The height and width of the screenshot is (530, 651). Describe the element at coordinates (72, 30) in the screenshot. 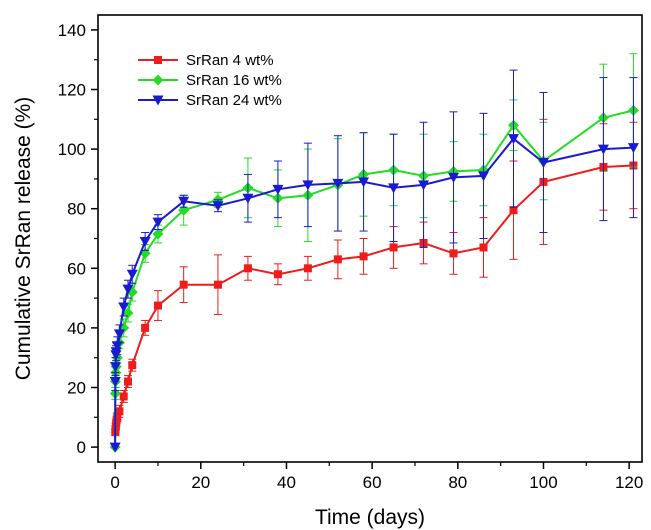

I see `y-tick-label: 140` at that location.